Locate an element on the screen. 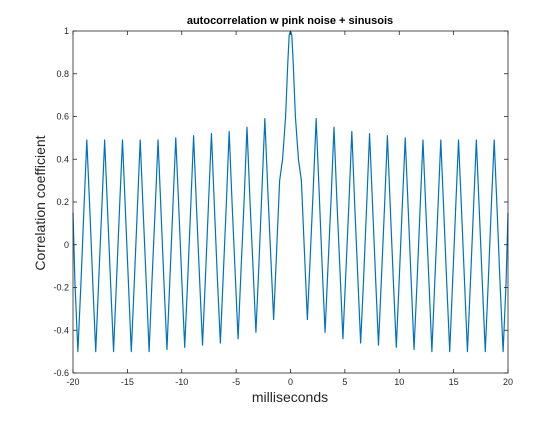 This screenshot has width=560, height=425. x-tick-label: 0 is located at coordinates (290, 382).